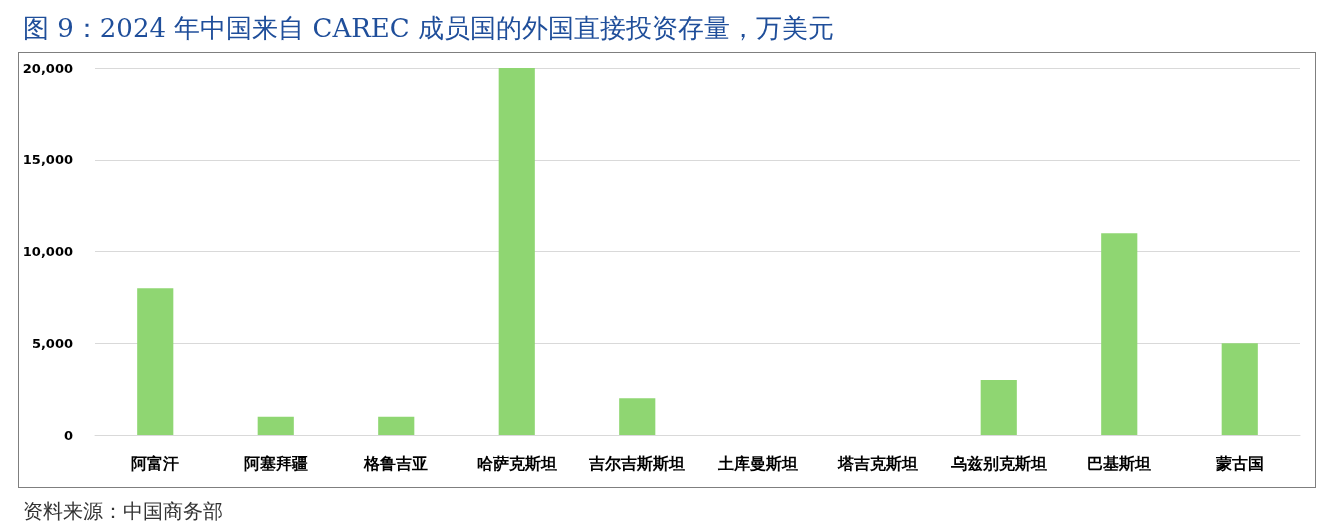 Image resolution: width=1334 pixels, height=530 pixels. I want to click on x-tick-label: 蒙古国, so click(1239, 463).